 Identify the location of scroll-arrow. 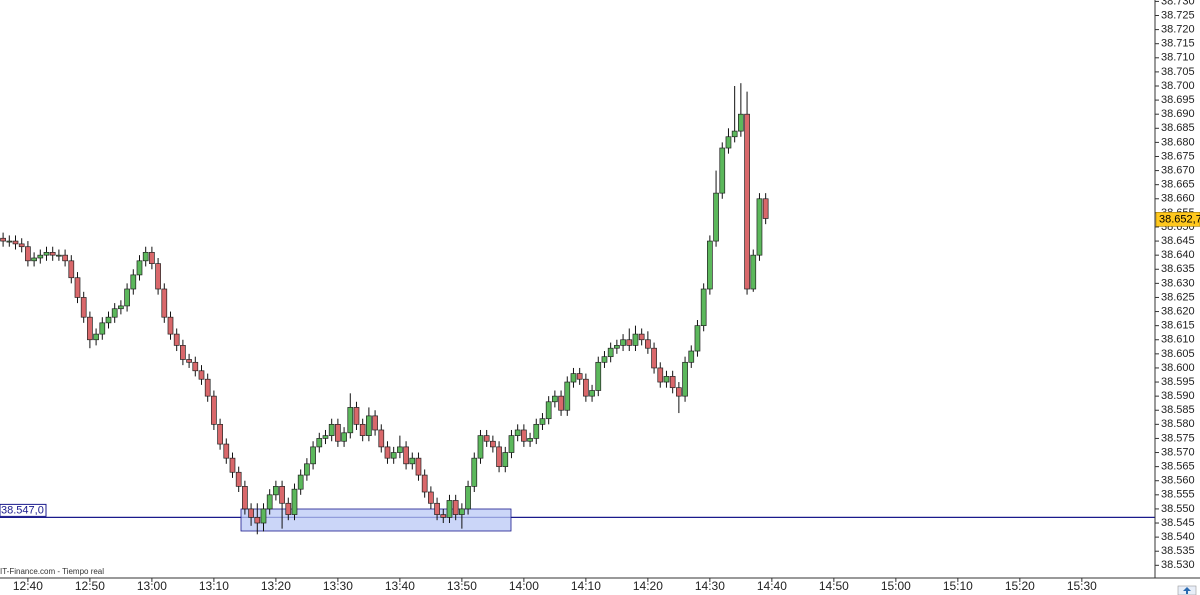
(1187, 590).